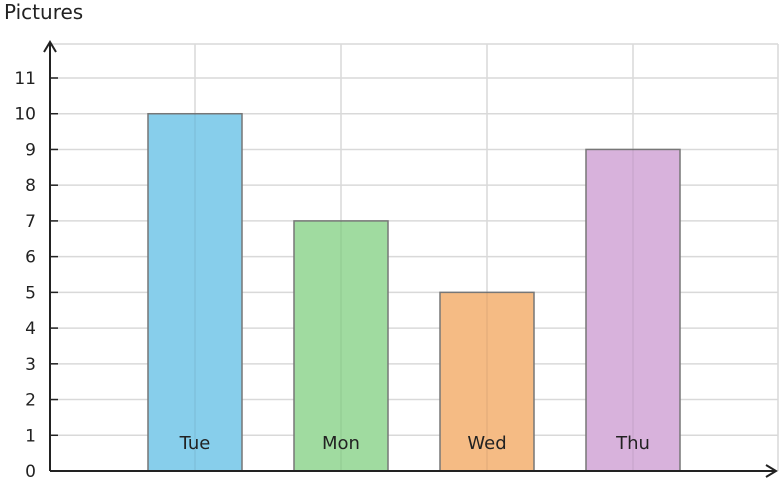  What do you see at coordinates (195, 443) in the screenshot?
I see `category-label: Tue` at bounding box center [195, 443].